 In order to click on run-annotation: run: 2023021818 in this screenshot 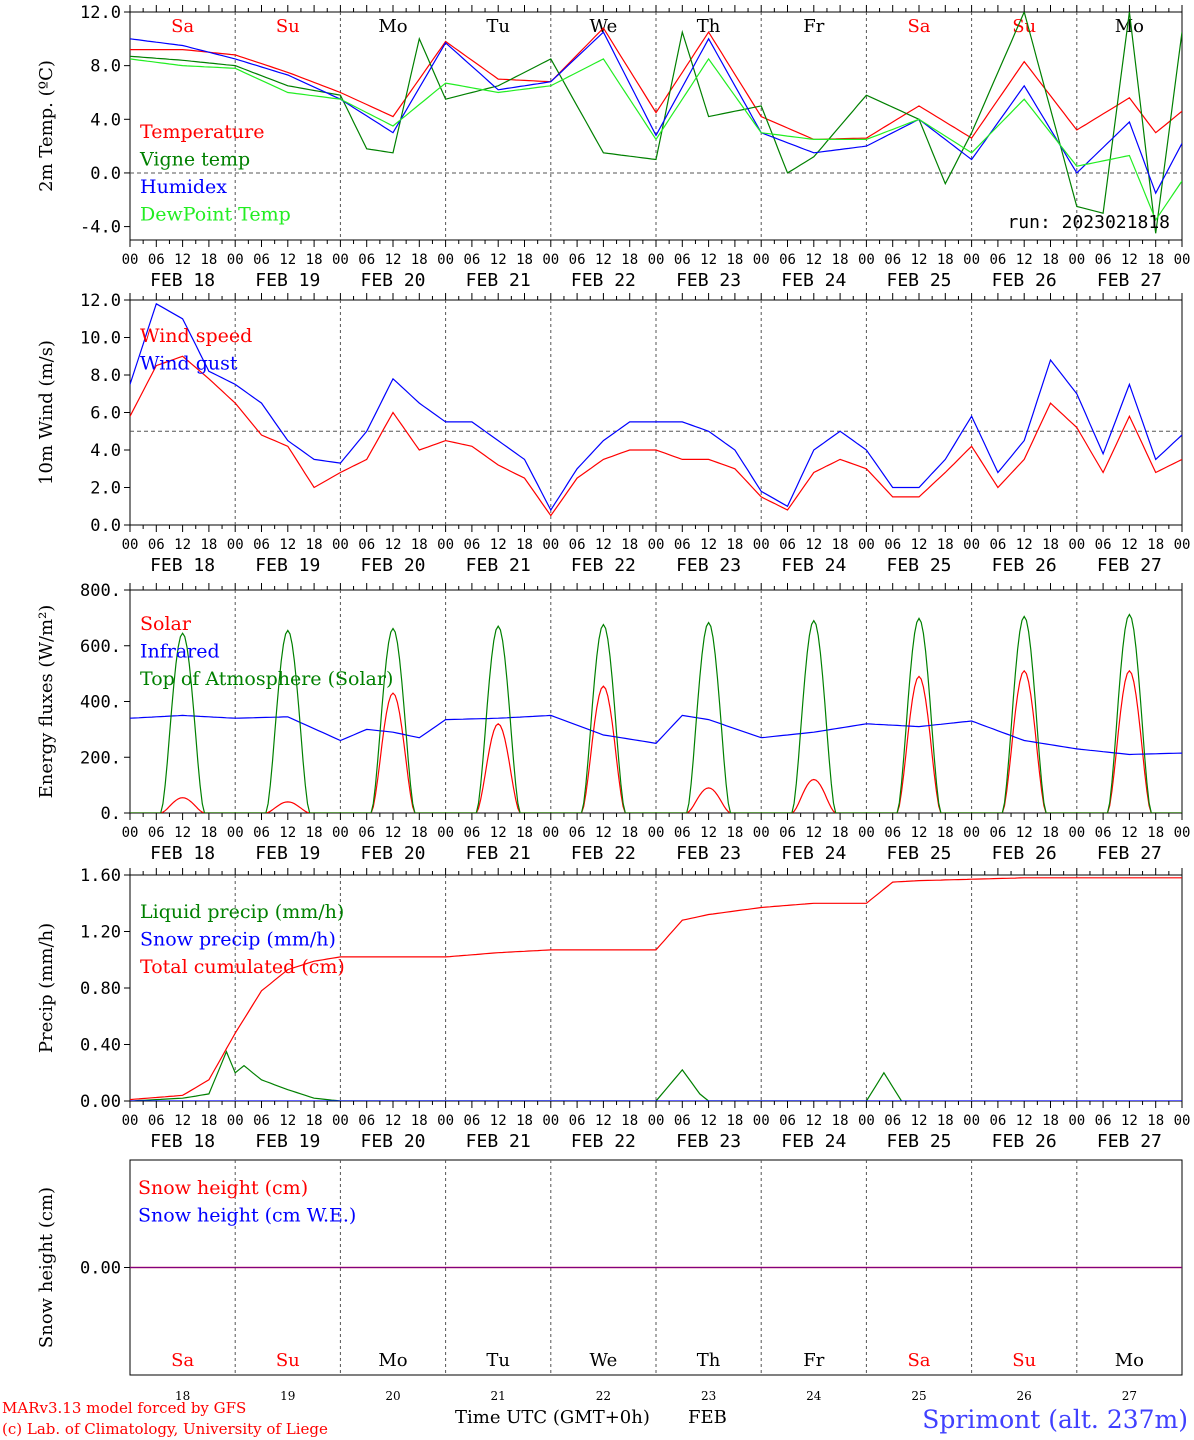, I will do `click(1088, 222)`.